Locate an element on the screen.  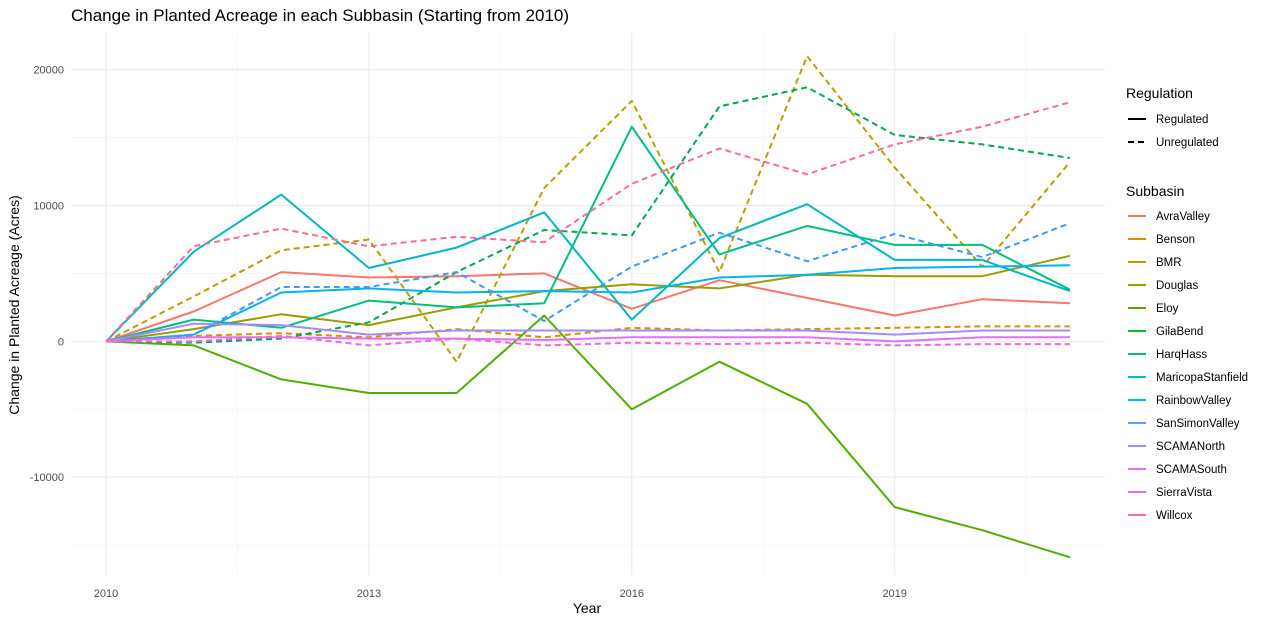
y-axis-ticks: -10000 0 10000 20000 is located at coordinates (47, 275).